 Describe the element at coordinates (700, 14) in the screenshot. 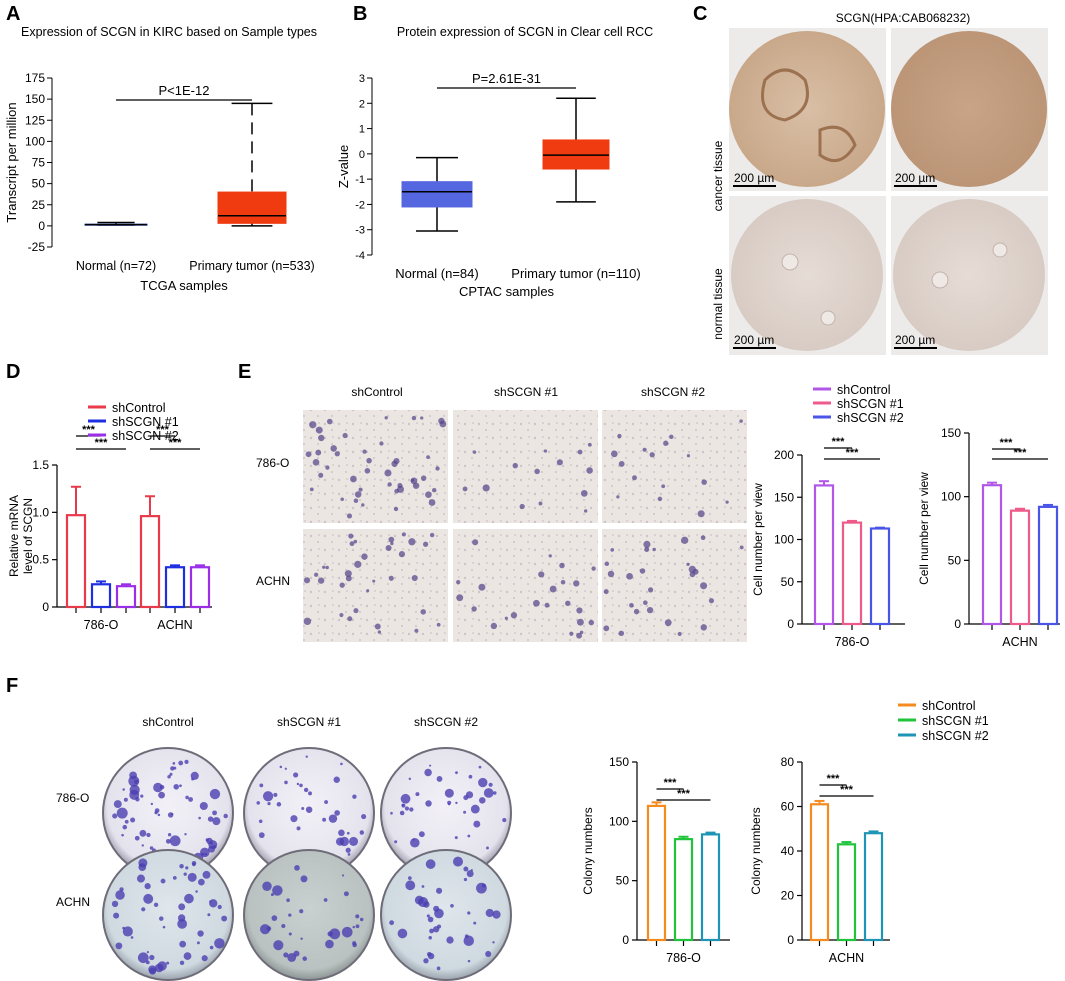

I see `panel-label-c: C` at that location.